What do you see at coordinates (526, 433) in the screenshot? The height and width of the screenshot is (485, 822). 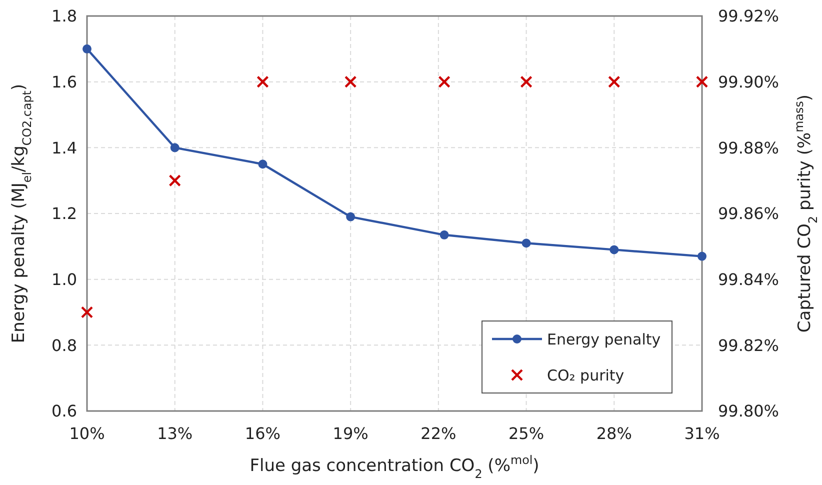 I see `x-tick-label: 25%` at bounding box center [526, 433].